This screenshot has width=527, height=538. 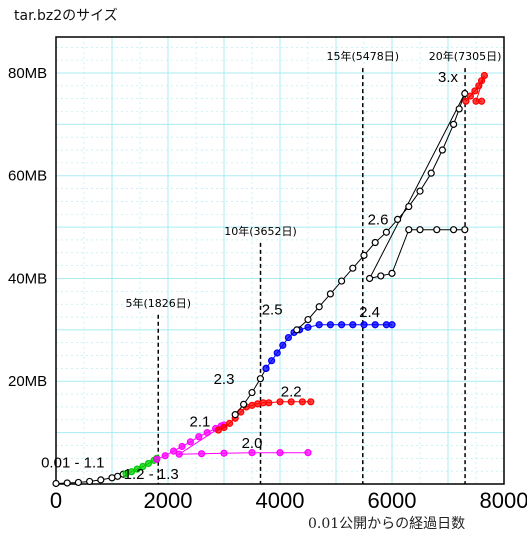 What do you see at coordinates (224, 379) in the screenshot?
I see `series-label: 2.3` at bounding box center [224, 379].